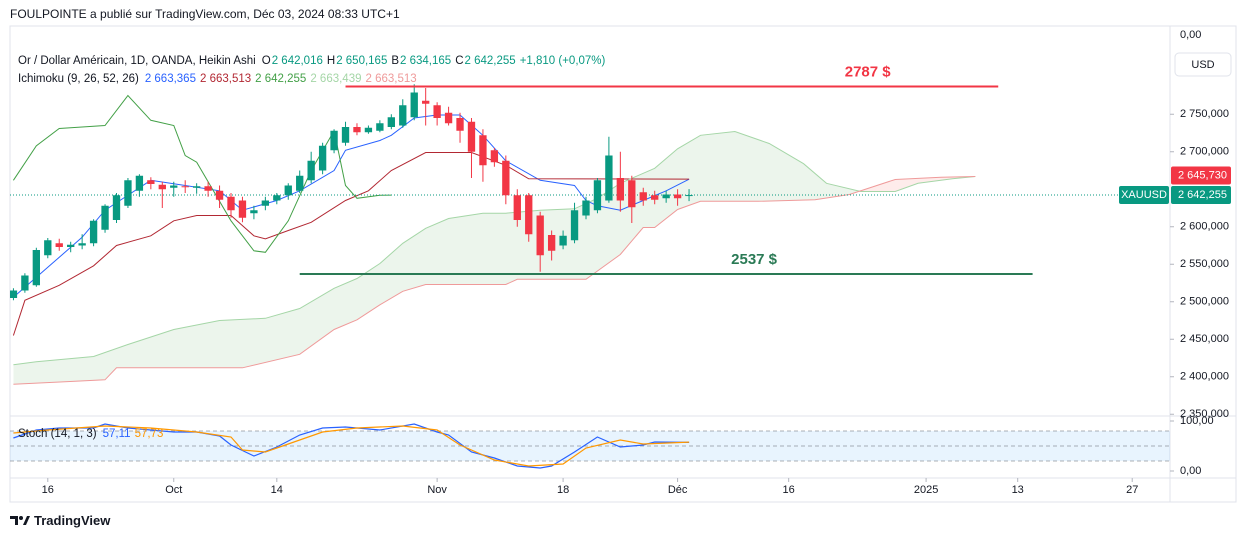 This screenshot has width=1246, height=539. Describe the element at coordinates (173, 490) in the screenshot. I see `x-tick-label: Oct` at that location.